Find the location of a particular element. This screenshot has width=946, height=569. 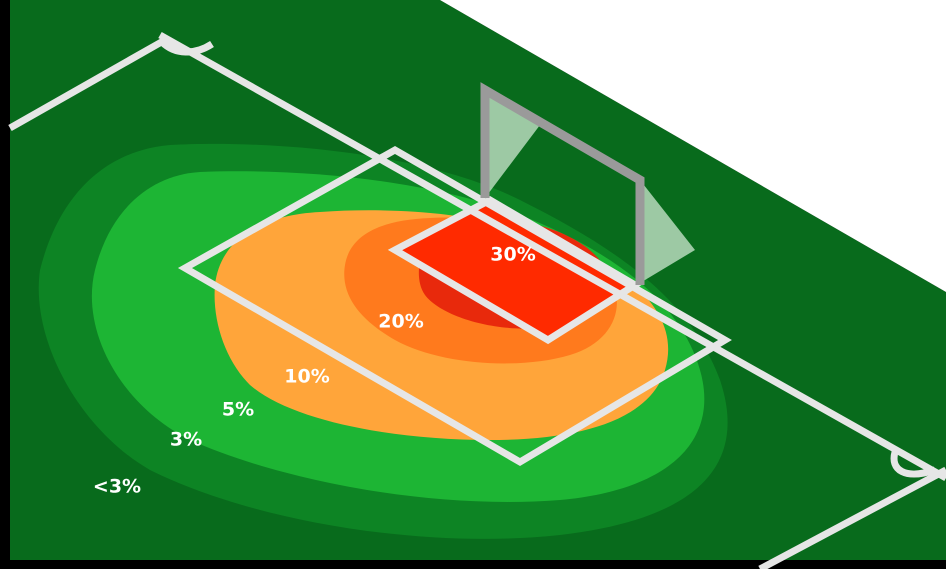

zone-label: 3% is located at coordinates (186, 440).